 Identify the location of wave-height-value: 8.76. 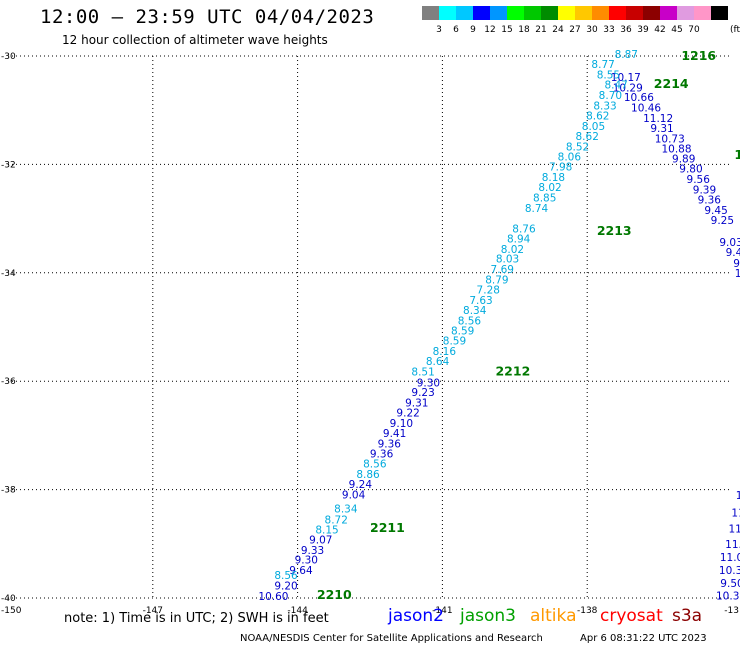
(524, 229).